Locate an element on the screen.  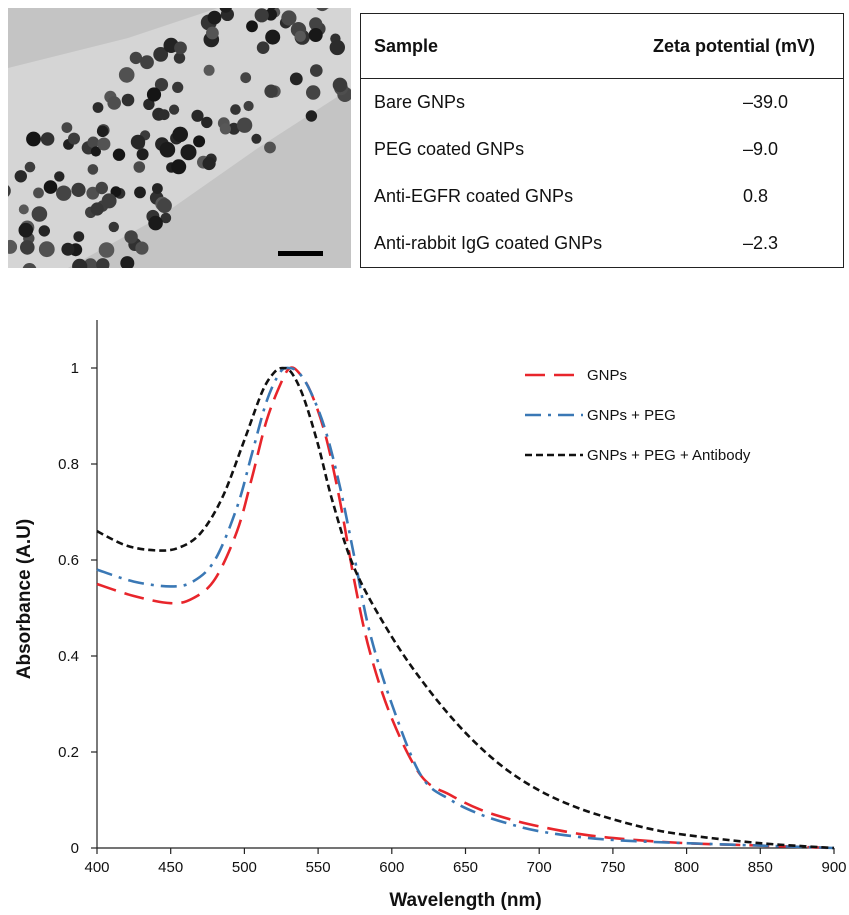
table-header-zeta: Zeta potential (mV) is located at coordinates (741, 46).